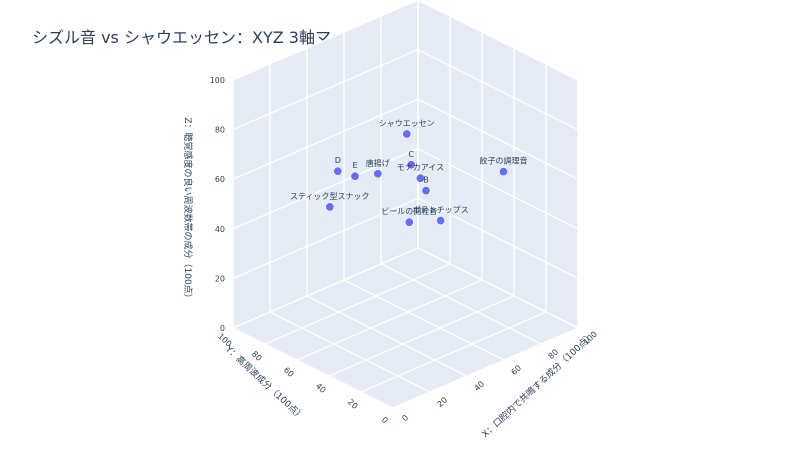 This screenshot has width=800, height=450. What do you see at coordinates (188, 209) in the screenshot?
I see `z-axis-title: Z：聴覚感度の良い周波数帯の成分（100点）` at bounding box center [188, 209].